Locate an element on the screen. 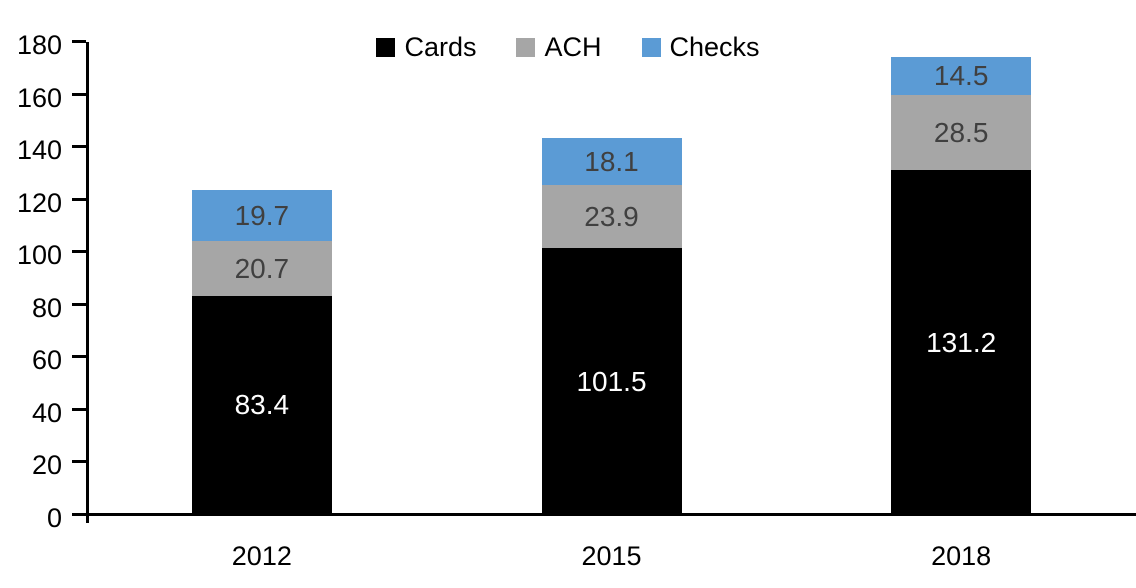 This screenshot has width=1136, height=588. legend-label: ACH is located at coordinates (573, 46).